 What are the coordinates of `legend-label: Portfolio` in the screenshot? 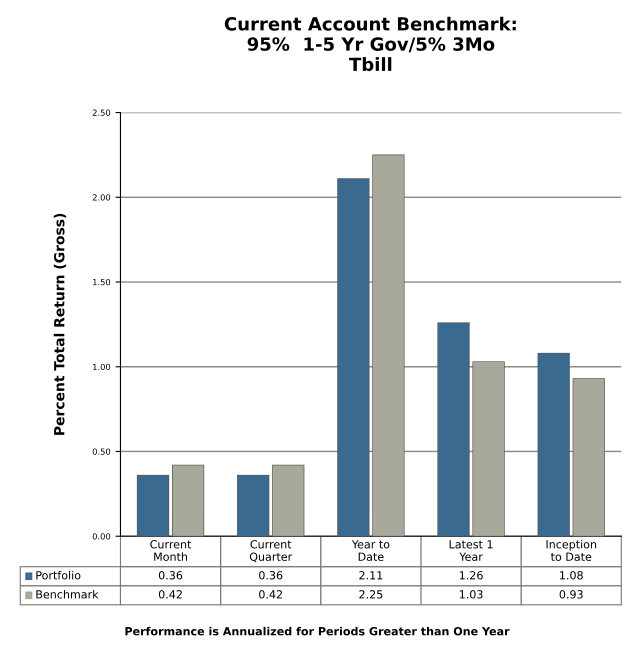 It's located at (58, 575).